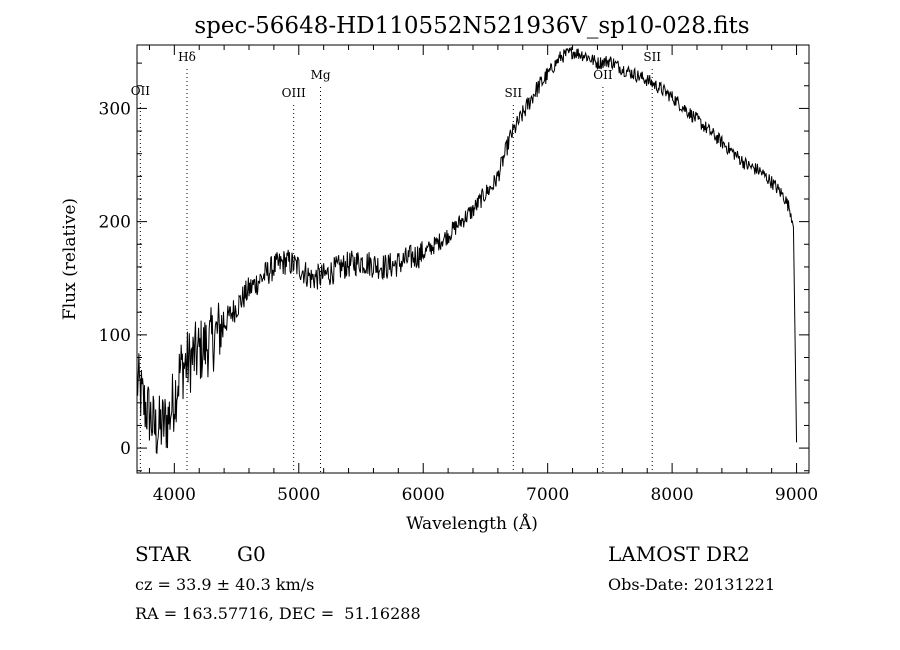 The image size is (900, 650). I want to click on obs-date: Obs-Date: 20131221, so click(692, 584).